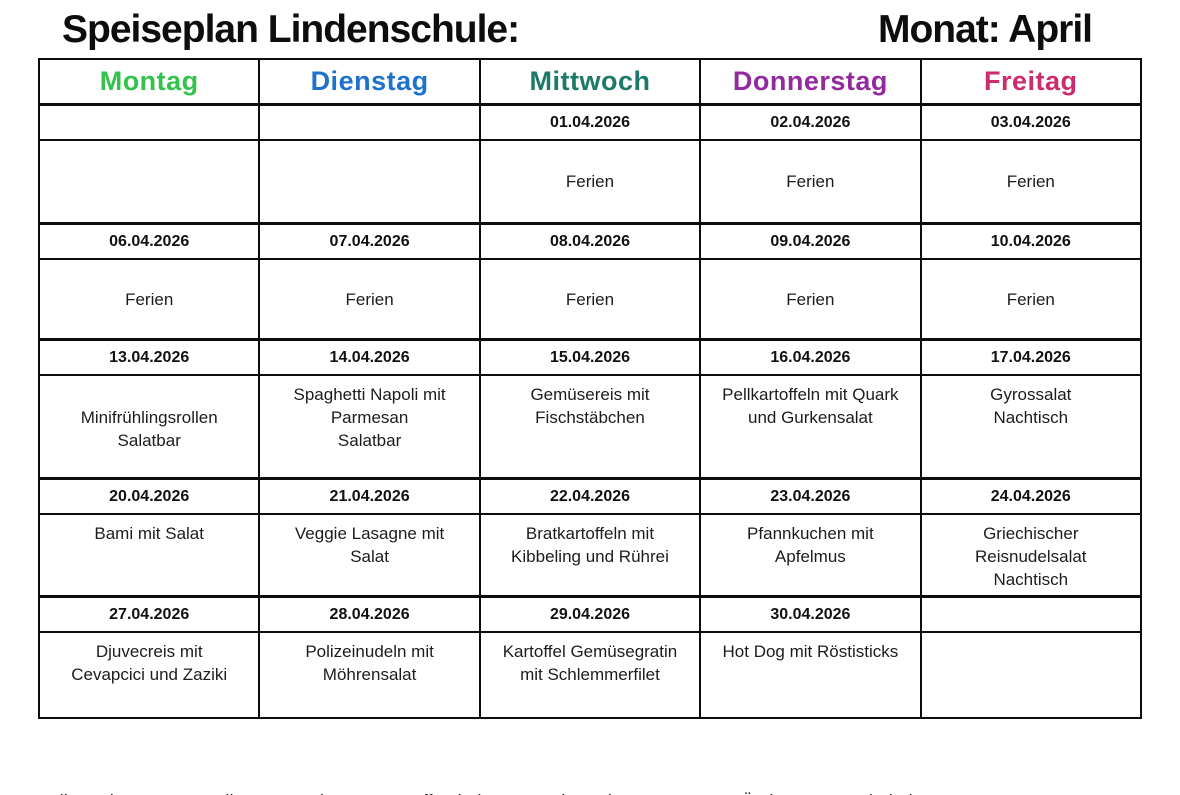 The height and width of the screenshot is (795, 1180). What do you see at coordinates (149, 427) in the screenshot?
I see `meal-cell: Minifrühlingsrollen Salatbar` at bounding box center [149, 427].